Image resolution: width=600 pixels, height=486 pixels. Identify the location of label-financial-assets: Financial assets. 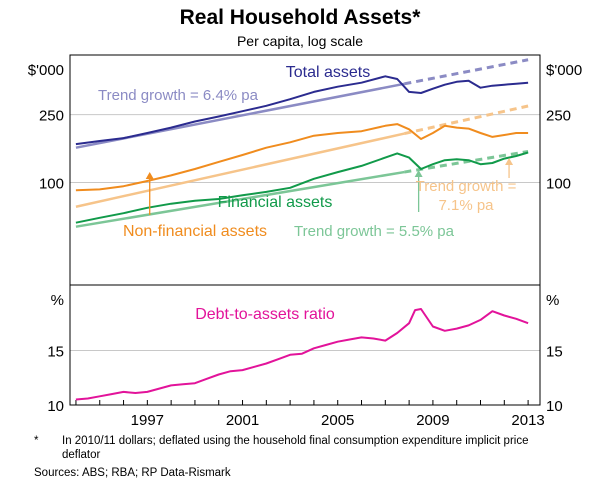
(275, 202).